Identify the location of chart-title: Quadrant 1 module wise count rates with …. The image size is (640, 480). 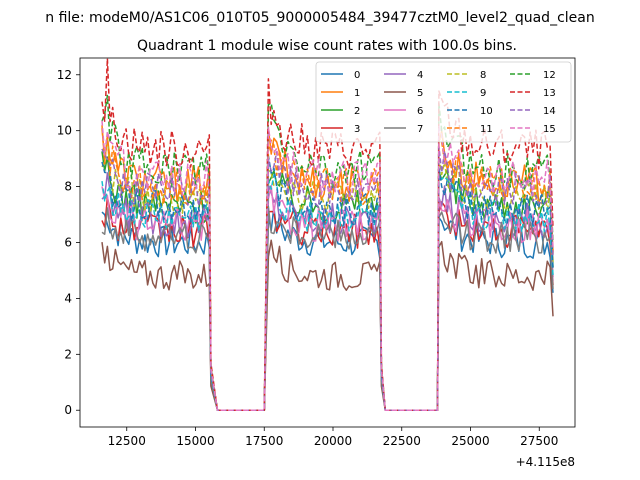
(327, 46).